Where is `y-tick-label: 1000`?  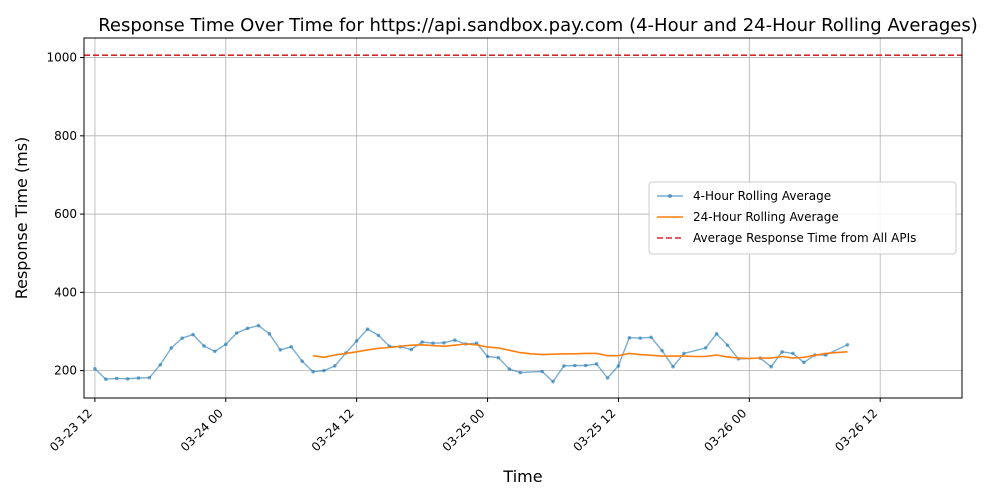 y-tick-label: 1000 is located at coordinates (61, 58).